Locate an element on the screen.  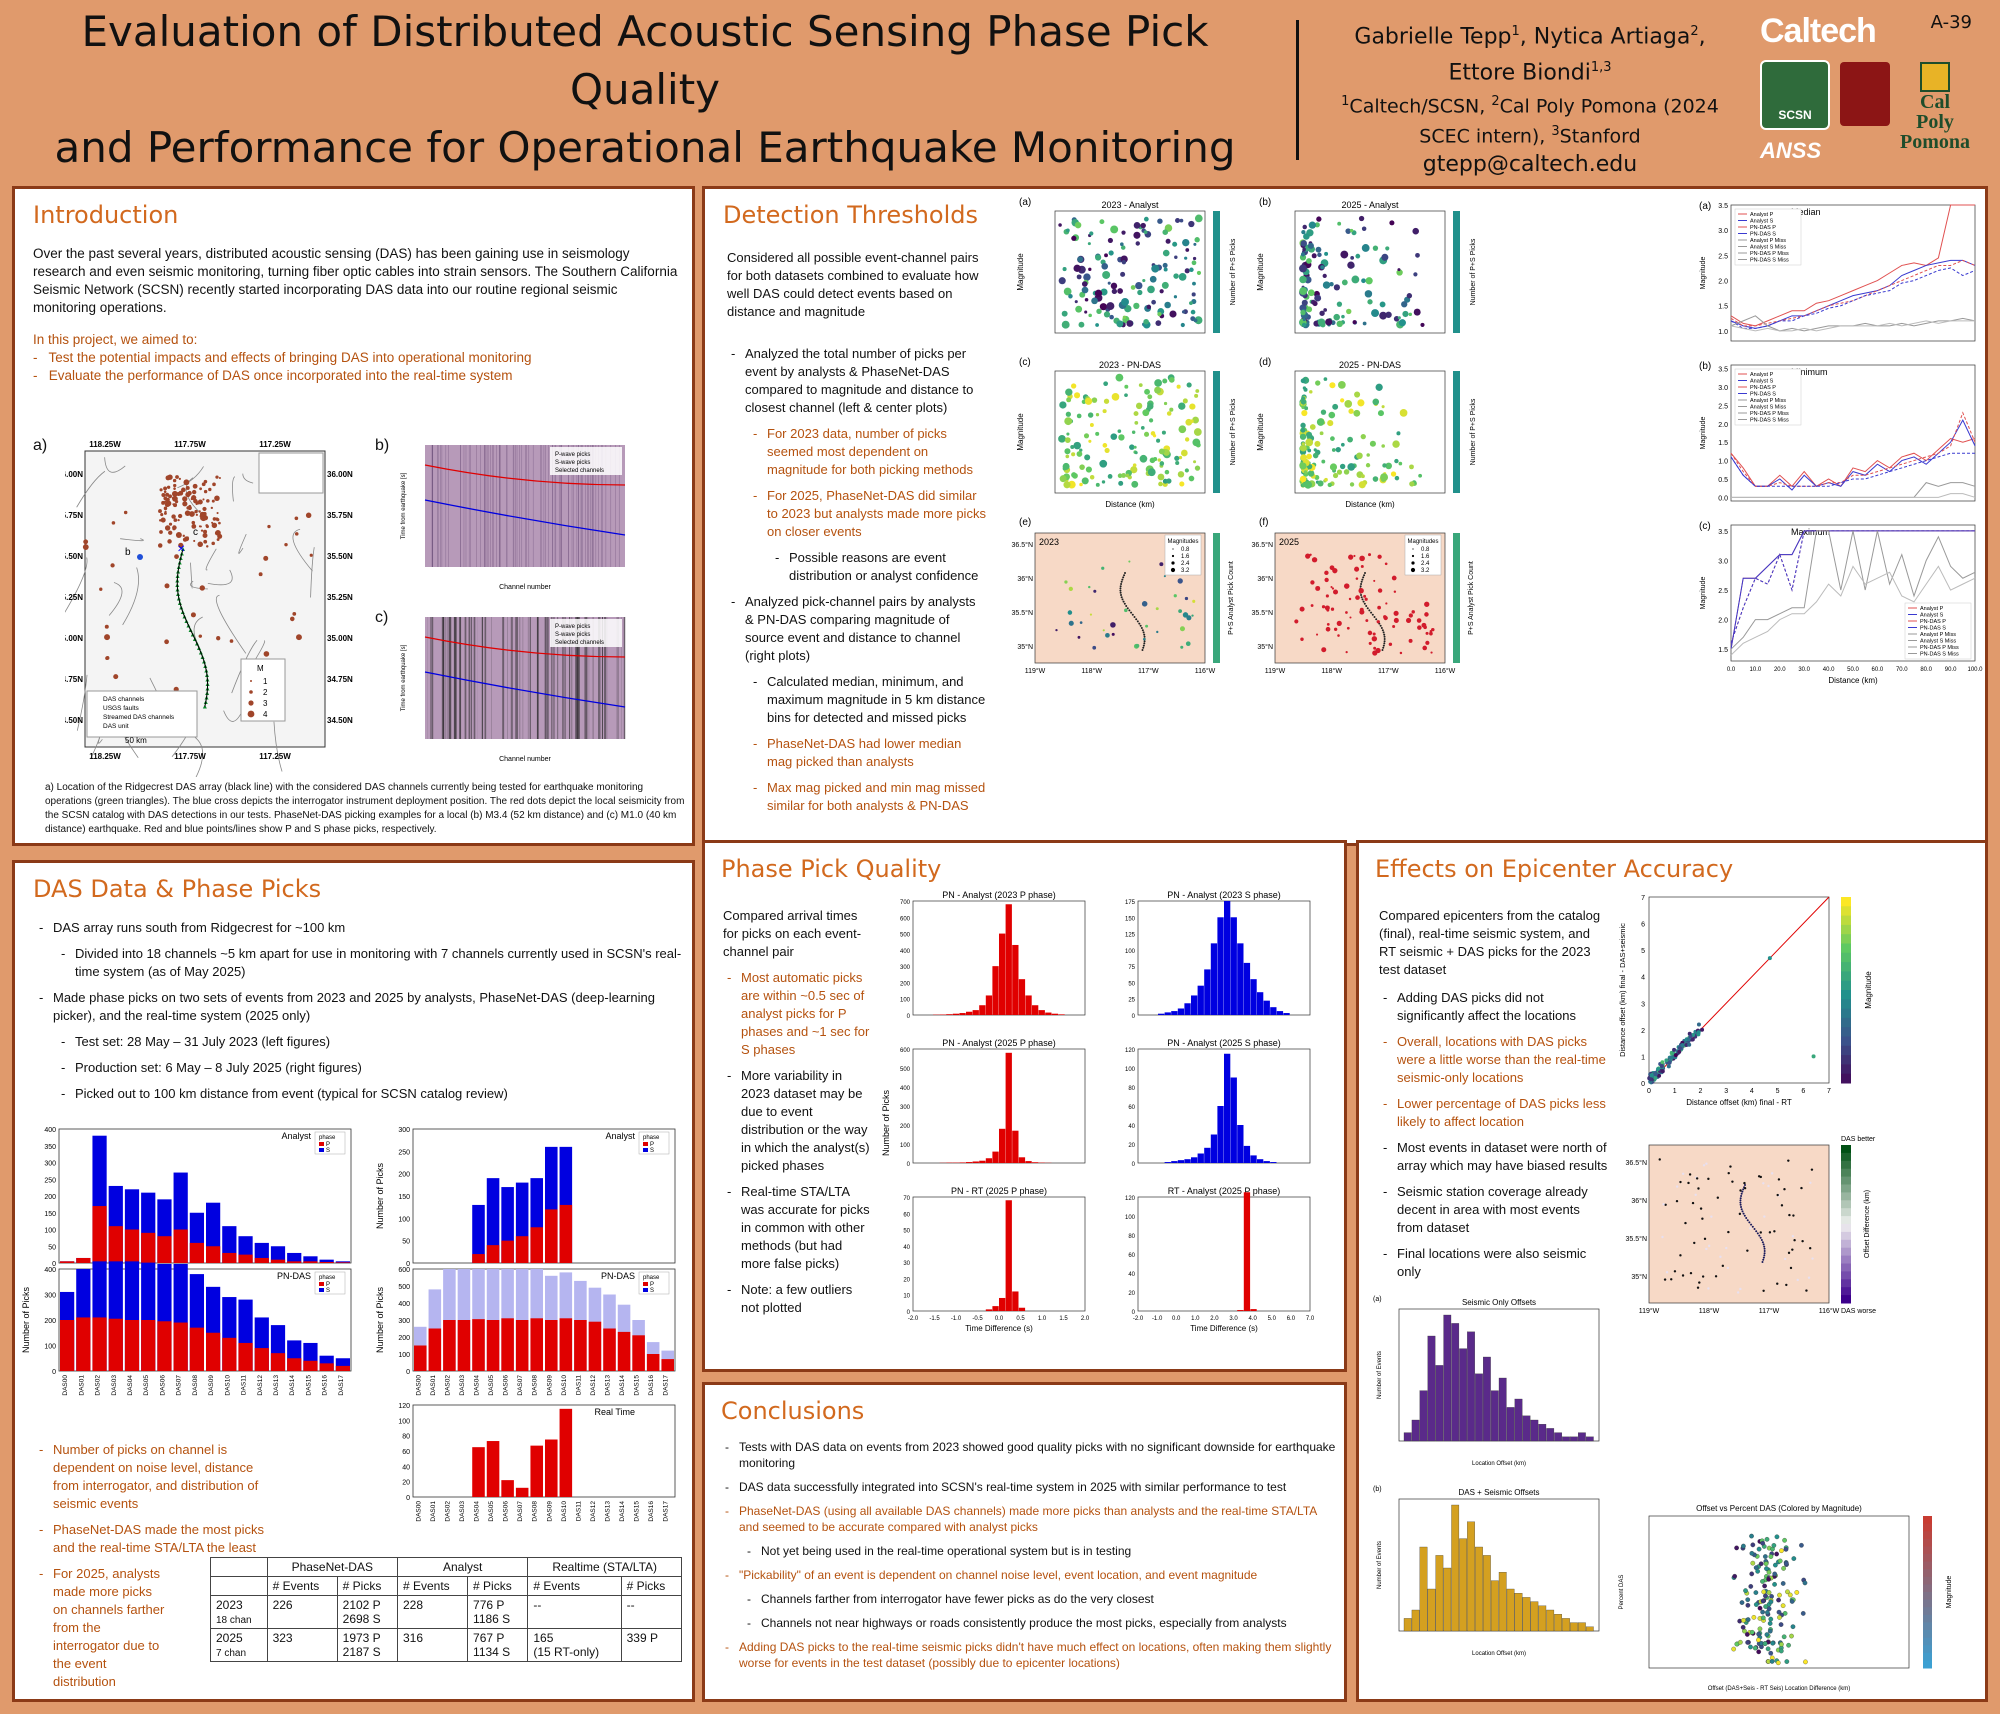
legend-p-swatch is located at coordinates (645, 1284).